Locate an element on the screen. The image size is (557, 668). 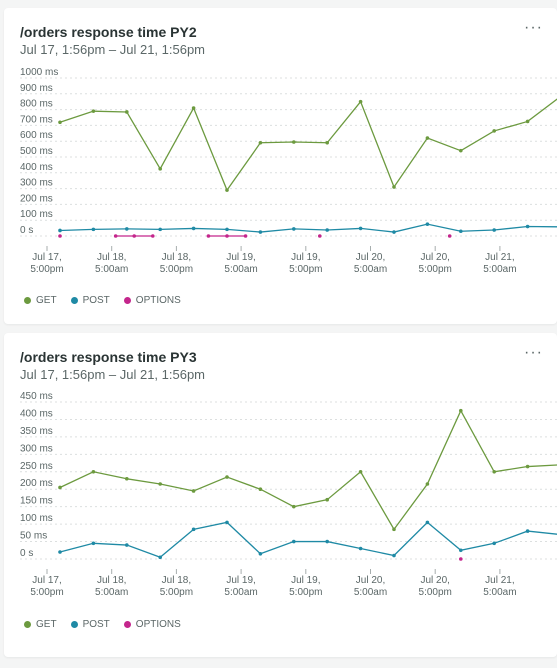
legend-label: OPTIONS is located at coordinates (158, 624).